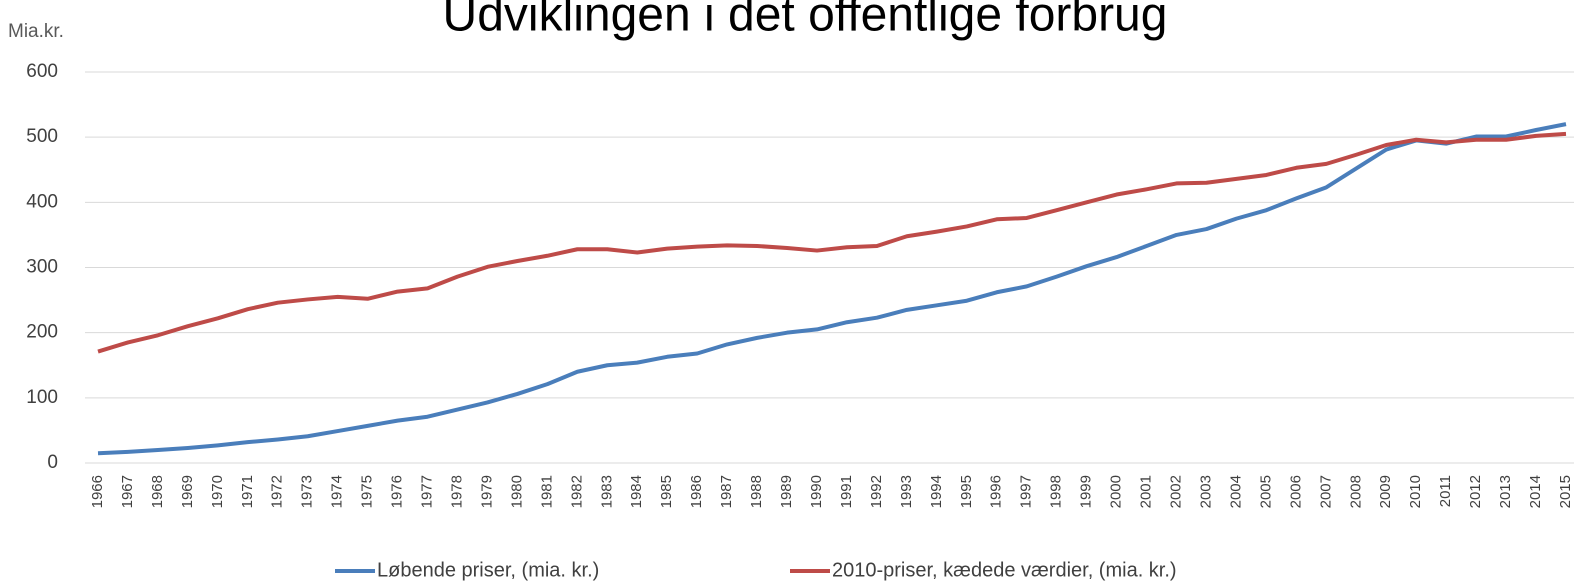 The image size is (1574, 586). What do you see at coordinates (1415, 491) in the screenshot?
I see `x-tick-label: 2010` at bounding box center [1415, 491].